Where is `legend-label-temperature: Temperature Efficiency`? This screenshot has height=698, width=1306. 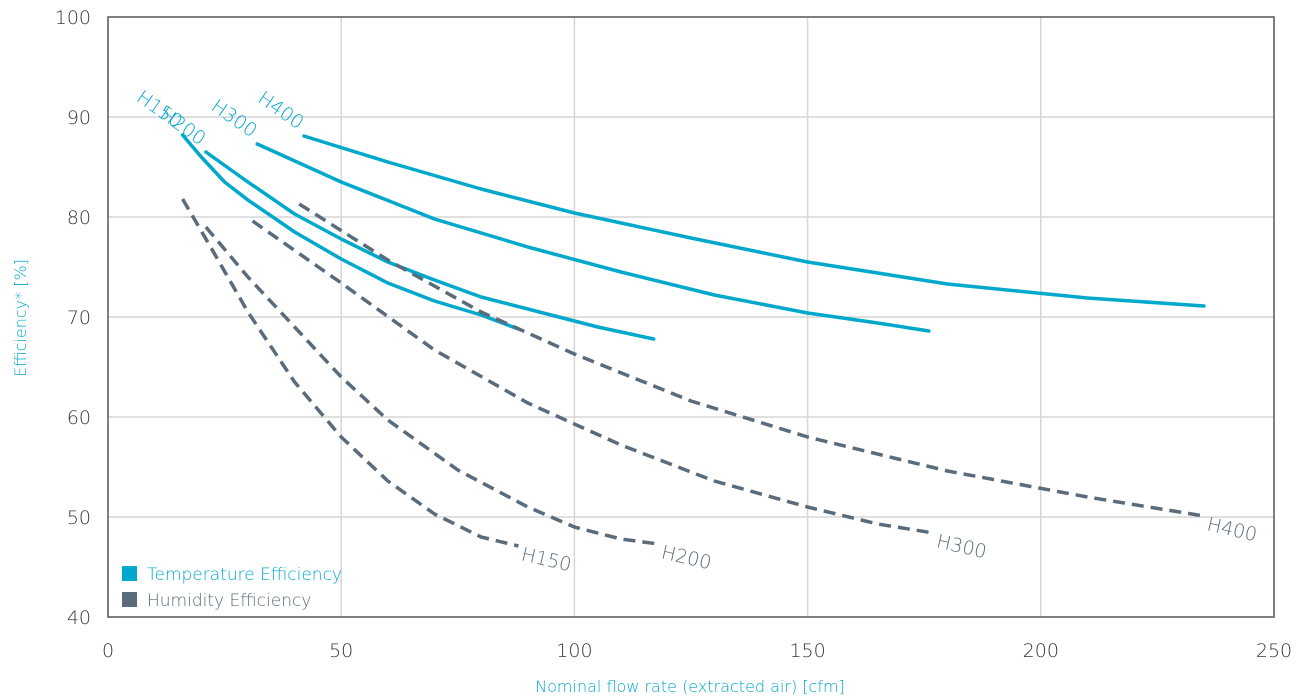
legend-label-temperature: Temperature Efficiency is located at coordinates (244, 575).